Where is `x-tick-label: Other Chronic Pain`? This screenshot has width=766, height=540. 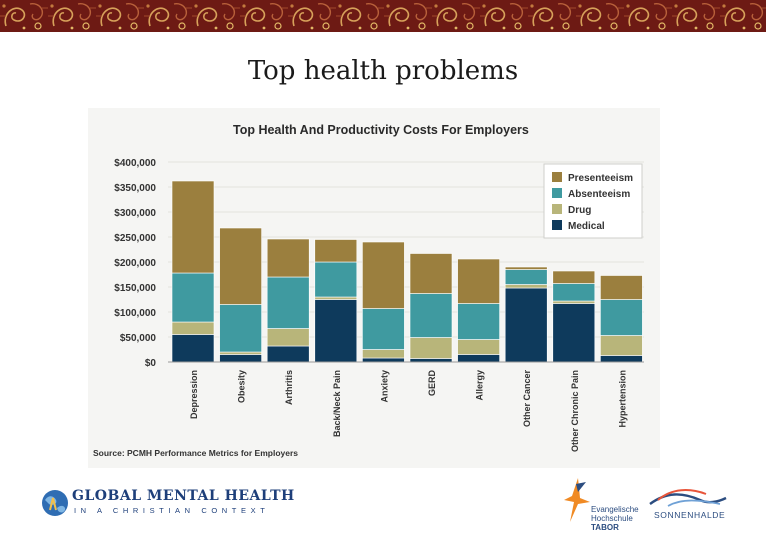 x-tick-label: Other Chronic Pain is located at coordinates (575, 411).